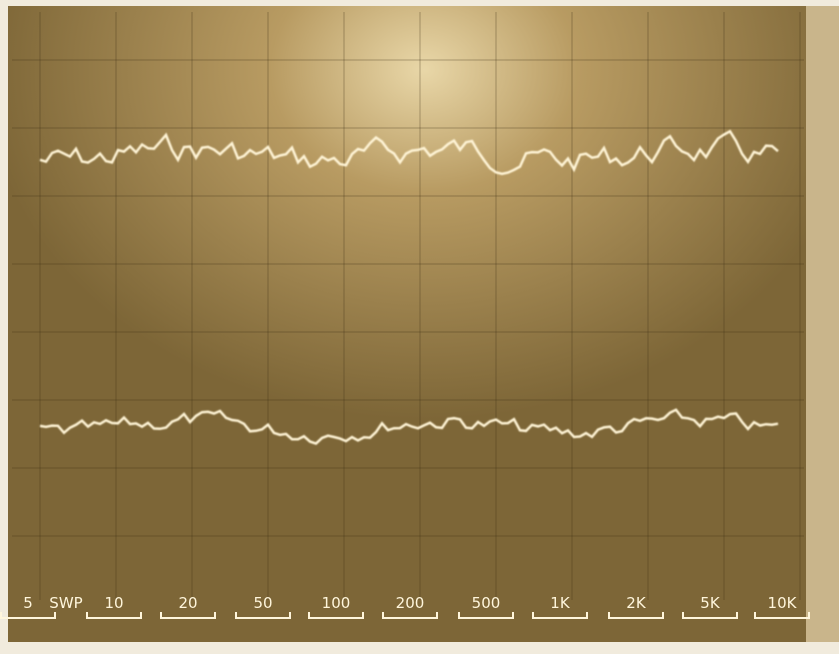 The image size is (839, 654). Describe the element at coordinates (783, 603) in the screenshot. I see `scale-label: 10K` at that location.